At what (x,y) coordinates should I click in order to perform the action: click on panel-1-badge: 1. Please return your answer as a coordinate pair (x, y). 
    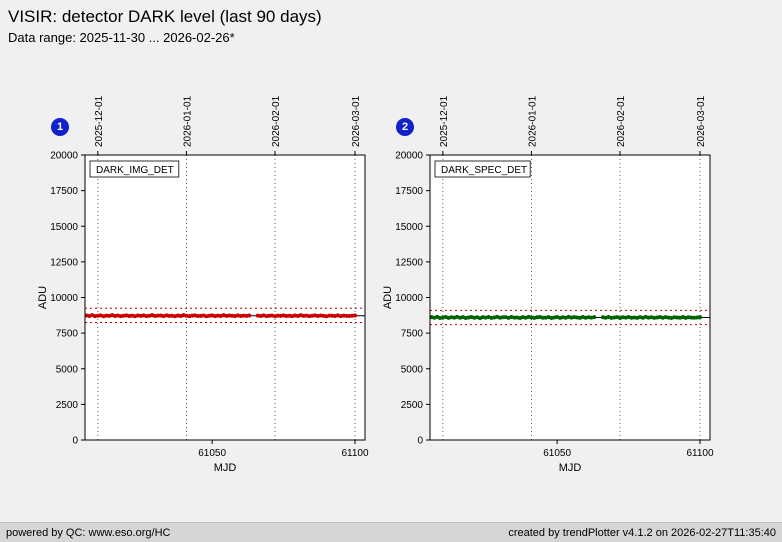
    Looking at the image, I should click on (60, 127).